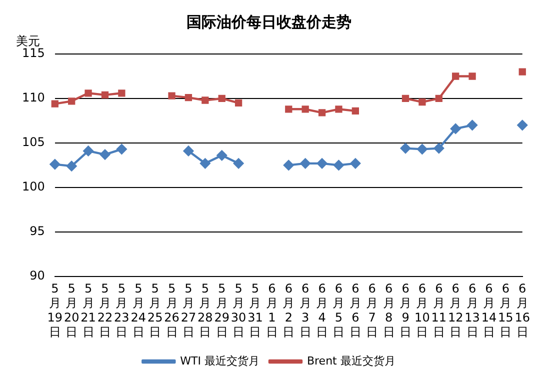 The image size is (544, 385). What do you see at coordinates (422, 310) in the screenshot?
I see `x-tick-label: 6月10日` at bounding box center [422, 310].